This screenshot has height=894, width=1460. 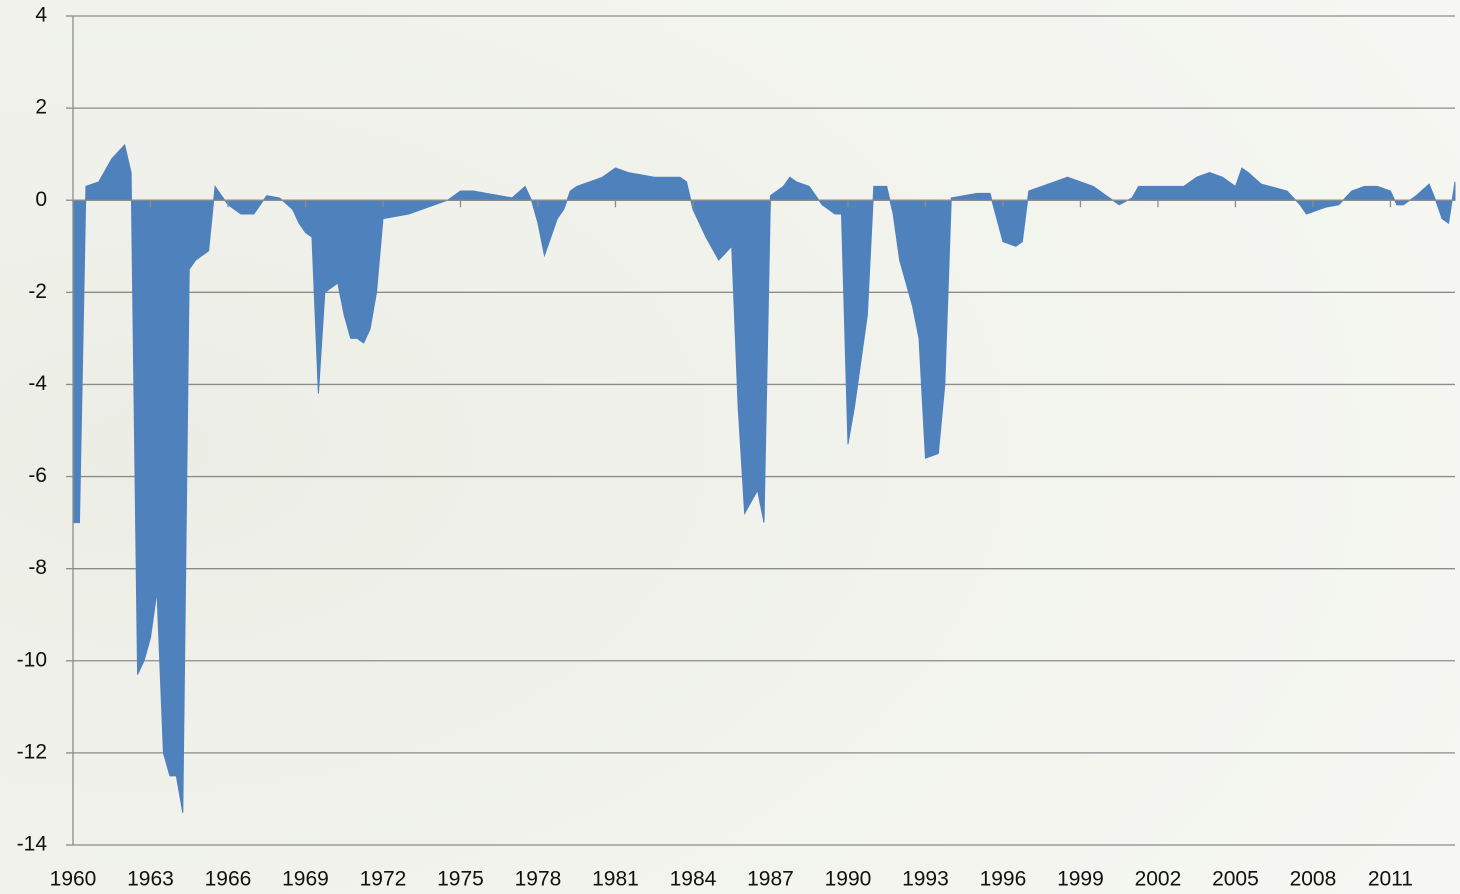 What do you see at coordinates (848, 879) in the screenshot?
I see `x-tick-label: 1990` at bounding box center [848, 879].